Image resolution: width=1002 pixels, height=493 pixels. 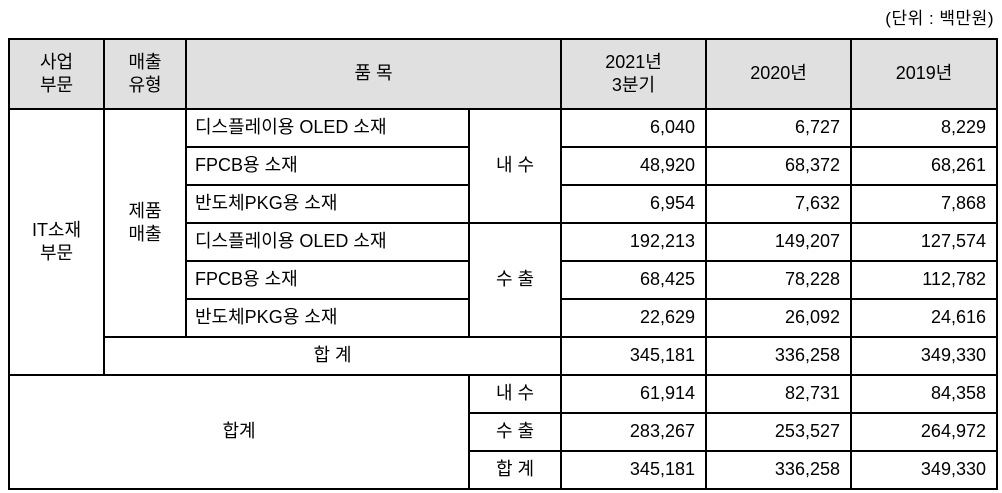 I want to click on segment-total-label-cell: 합 계, so click(x=332, y=356).